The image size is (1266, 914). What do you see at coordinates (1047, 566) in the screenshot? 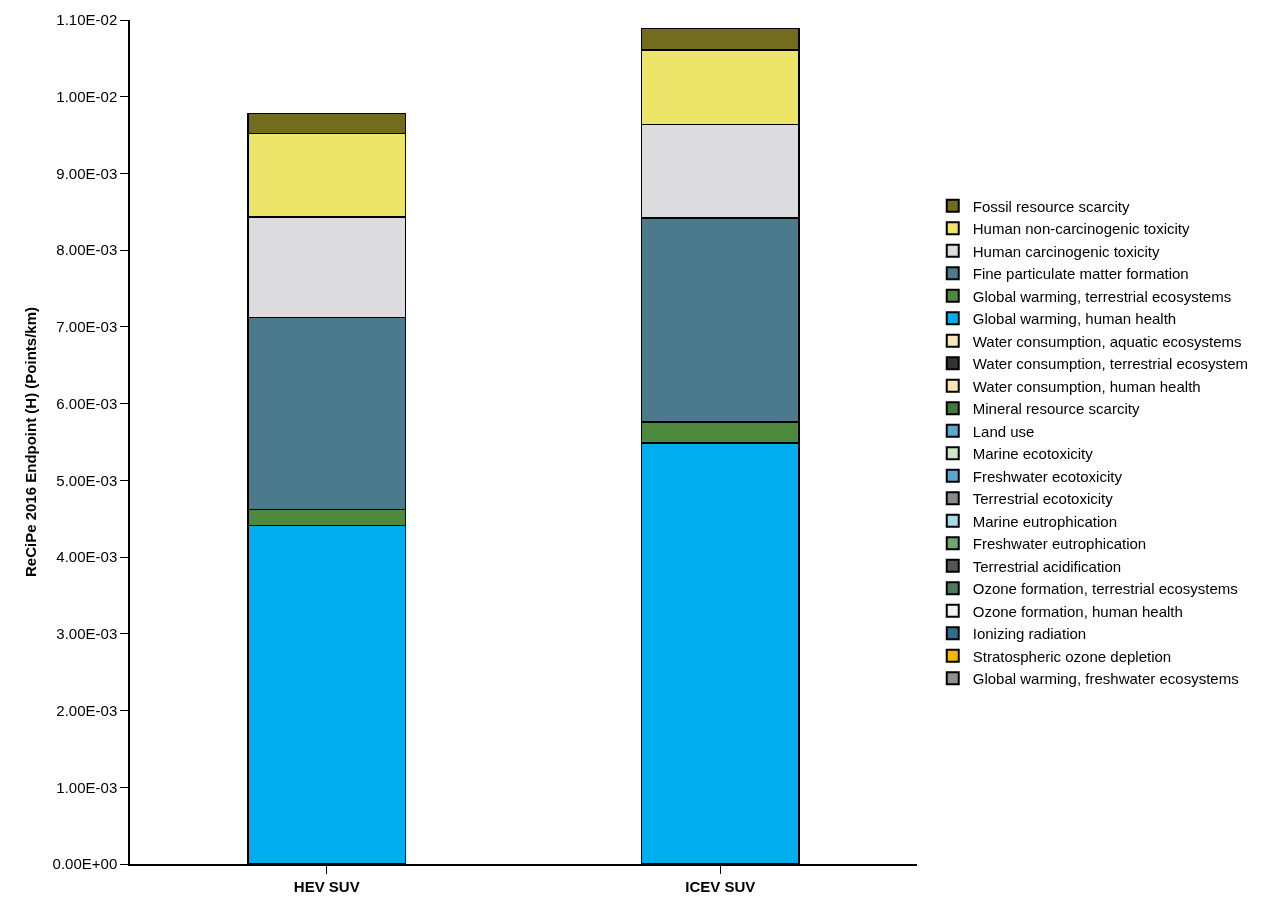
I see `legend-label: Terrestrial acidification` at bounding box center [1047, 566].